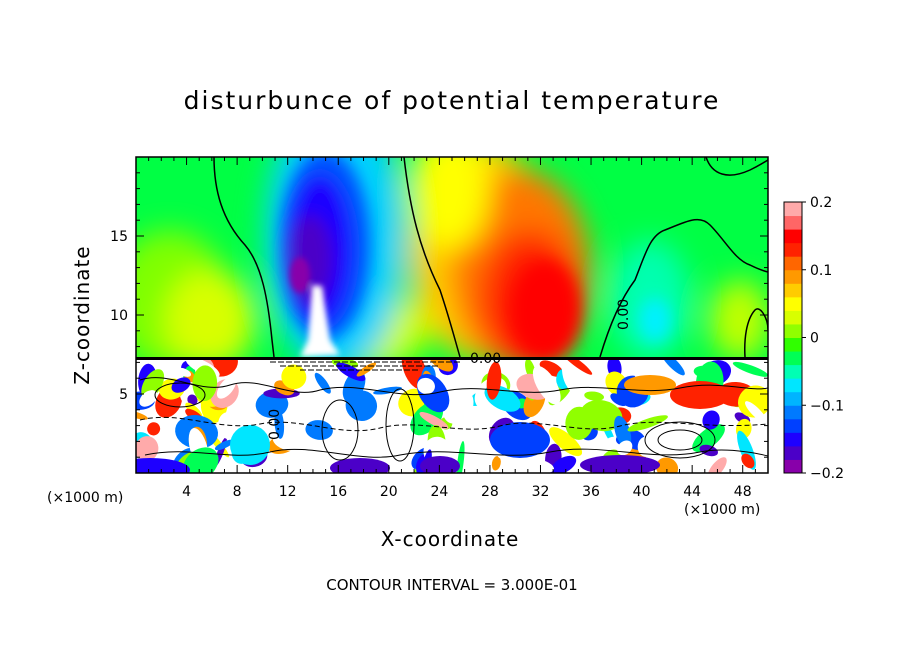 The height and width of the screenshot is (654, 904). What do you see at coordinates (743, 492) in the screenshot?
I see `x-tick-label: 48` at bounding box center [743, 492].